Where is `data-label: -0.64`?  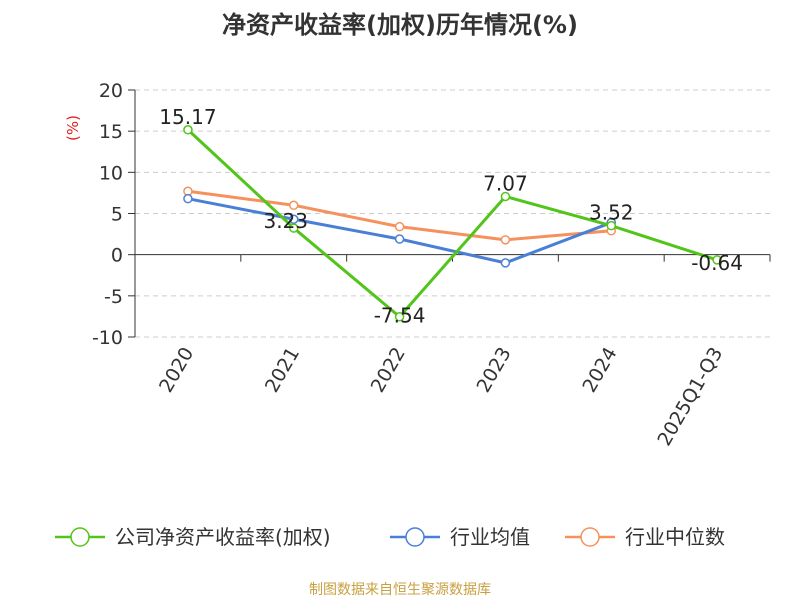 data-label: -0.64 is located at coordinates (717, 263).